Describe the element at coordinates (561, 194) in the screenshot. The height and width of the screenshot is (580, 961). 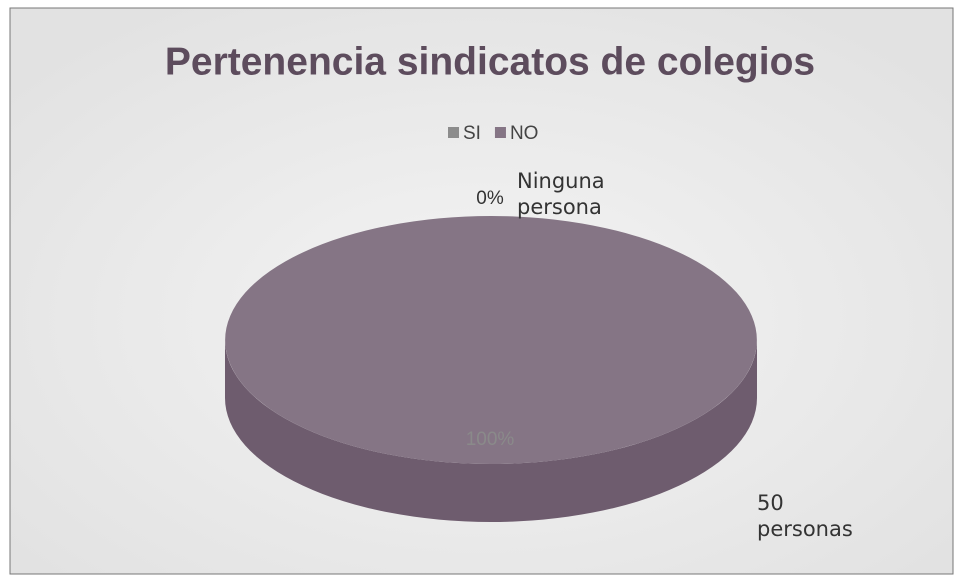
I see `point-label: Ninguna persona` at that location.